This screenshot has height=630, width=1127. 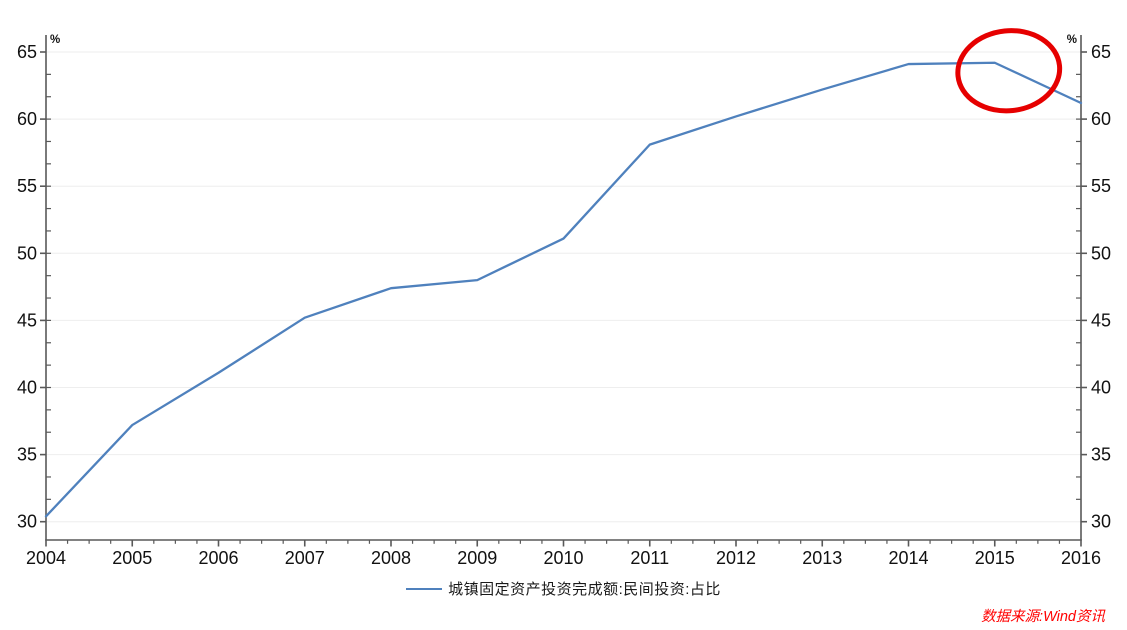 What do you see at coordinates (1081, 558) in the screenshot?
I see `x-tick-label: 2016` at bounding box center [1081, 558].